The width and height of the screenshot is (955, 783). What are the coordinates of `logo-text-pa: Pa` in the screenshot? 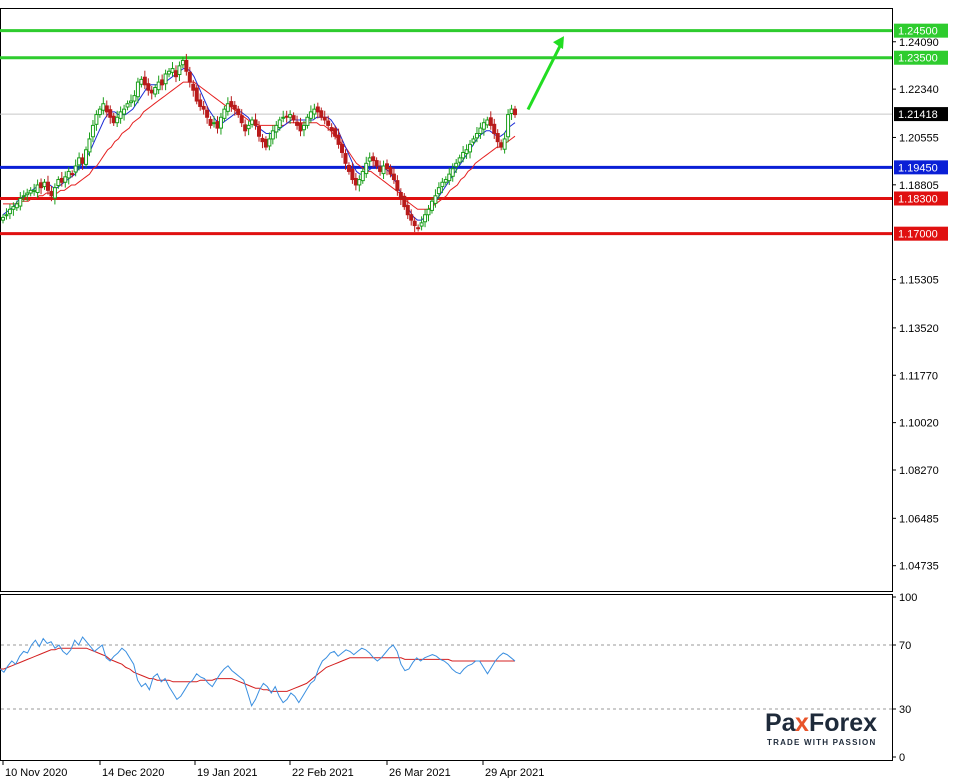 It's located at (781, 723).